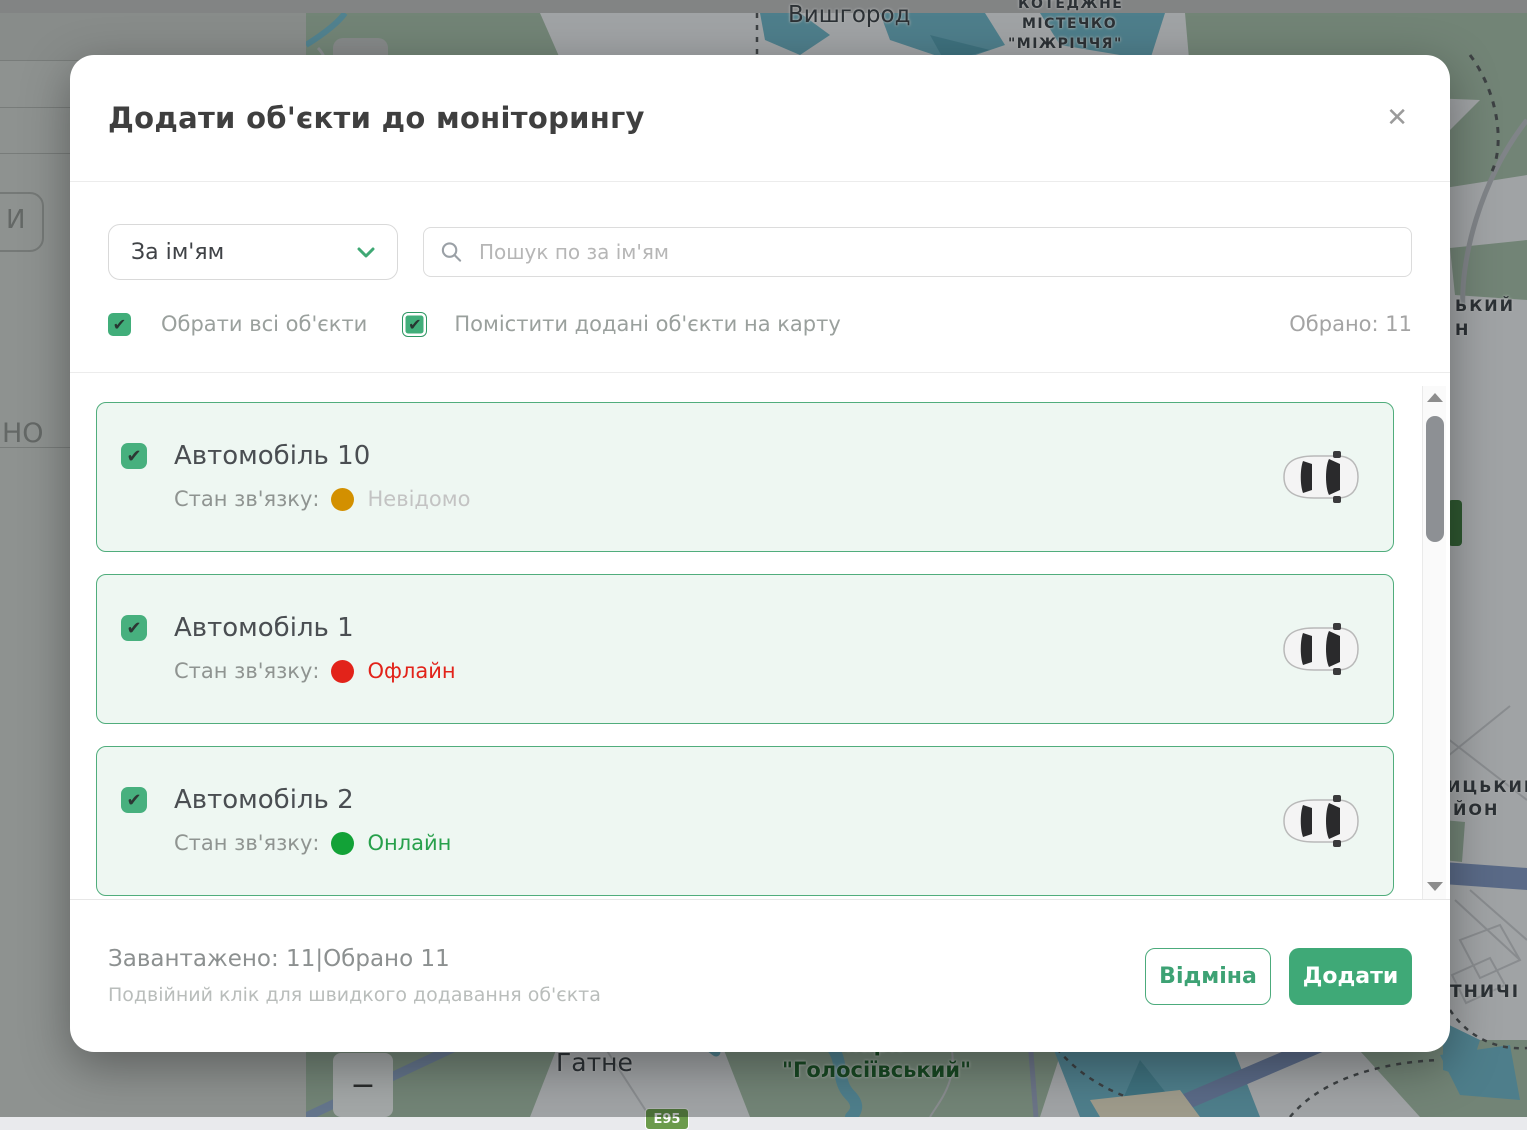 Image resolution: width=1527 pixels, height=1130 pixels. I want to click on place-on-map-checkbox: ✔, so click(415, 324).